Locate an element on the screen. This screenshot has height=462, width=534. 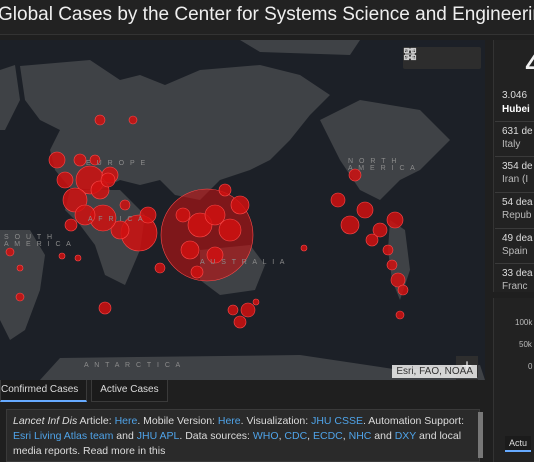
info-text: . Data sources: is located at coordinates (216, 436).